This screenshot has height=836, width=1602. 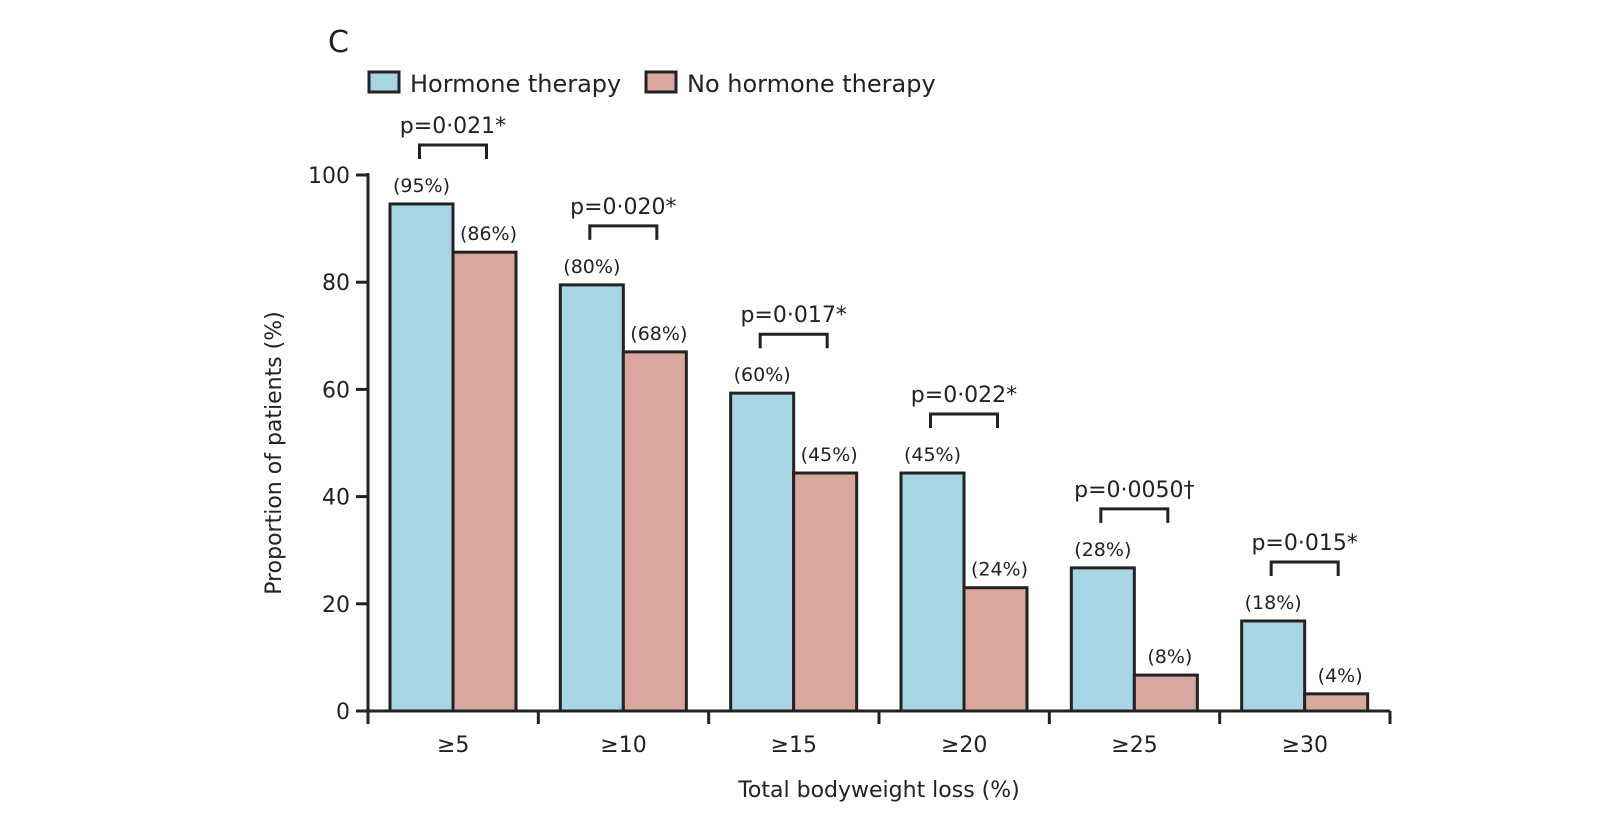 I want to click on p-value-label: p=0·0050†, so click(x=1134, y=490).